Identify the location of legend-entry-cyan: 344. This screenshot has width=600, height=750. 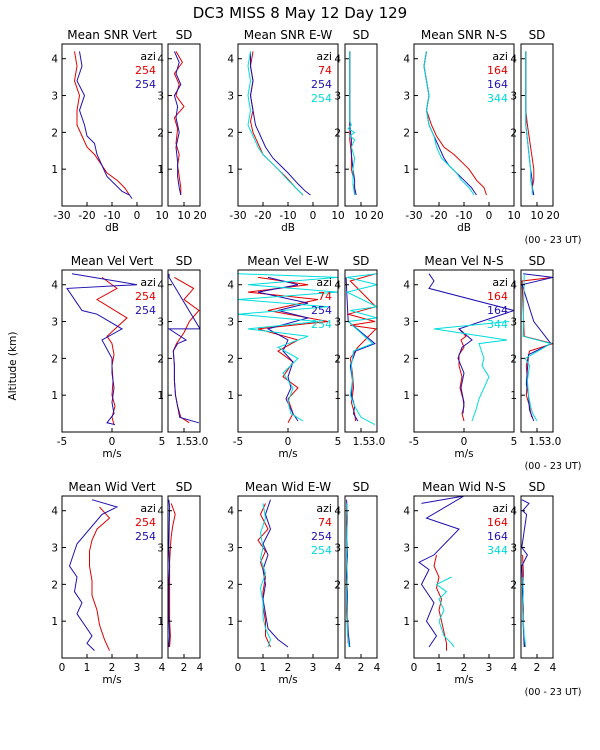
(497, 550).